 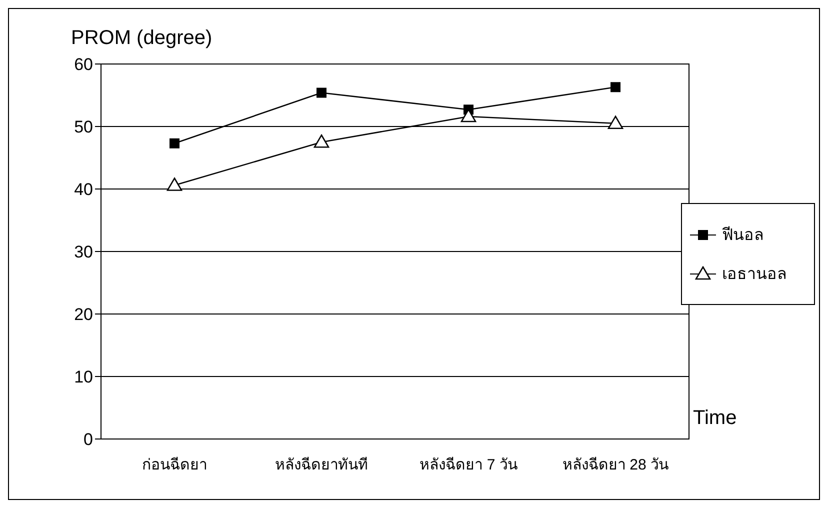 What do you see at coordinates (83, 252) in the screenshot?
I see `y-tick-label: 30` at bounding box center [83, 252].